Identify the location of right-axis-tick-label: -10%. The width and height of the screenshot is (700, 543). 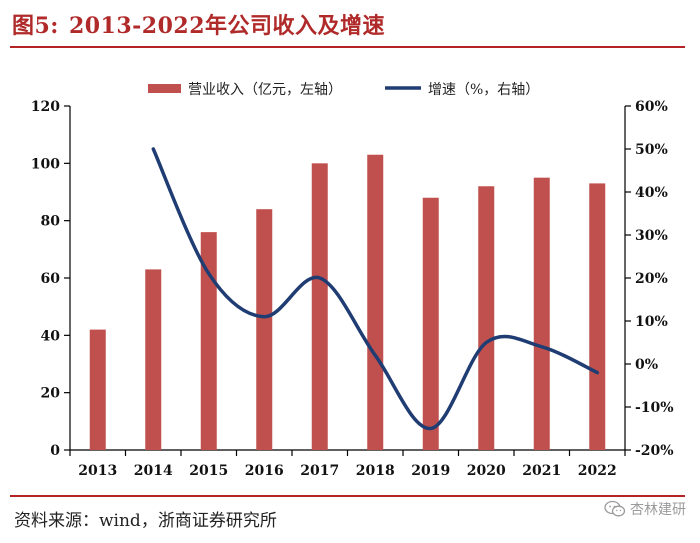
(654, 408).